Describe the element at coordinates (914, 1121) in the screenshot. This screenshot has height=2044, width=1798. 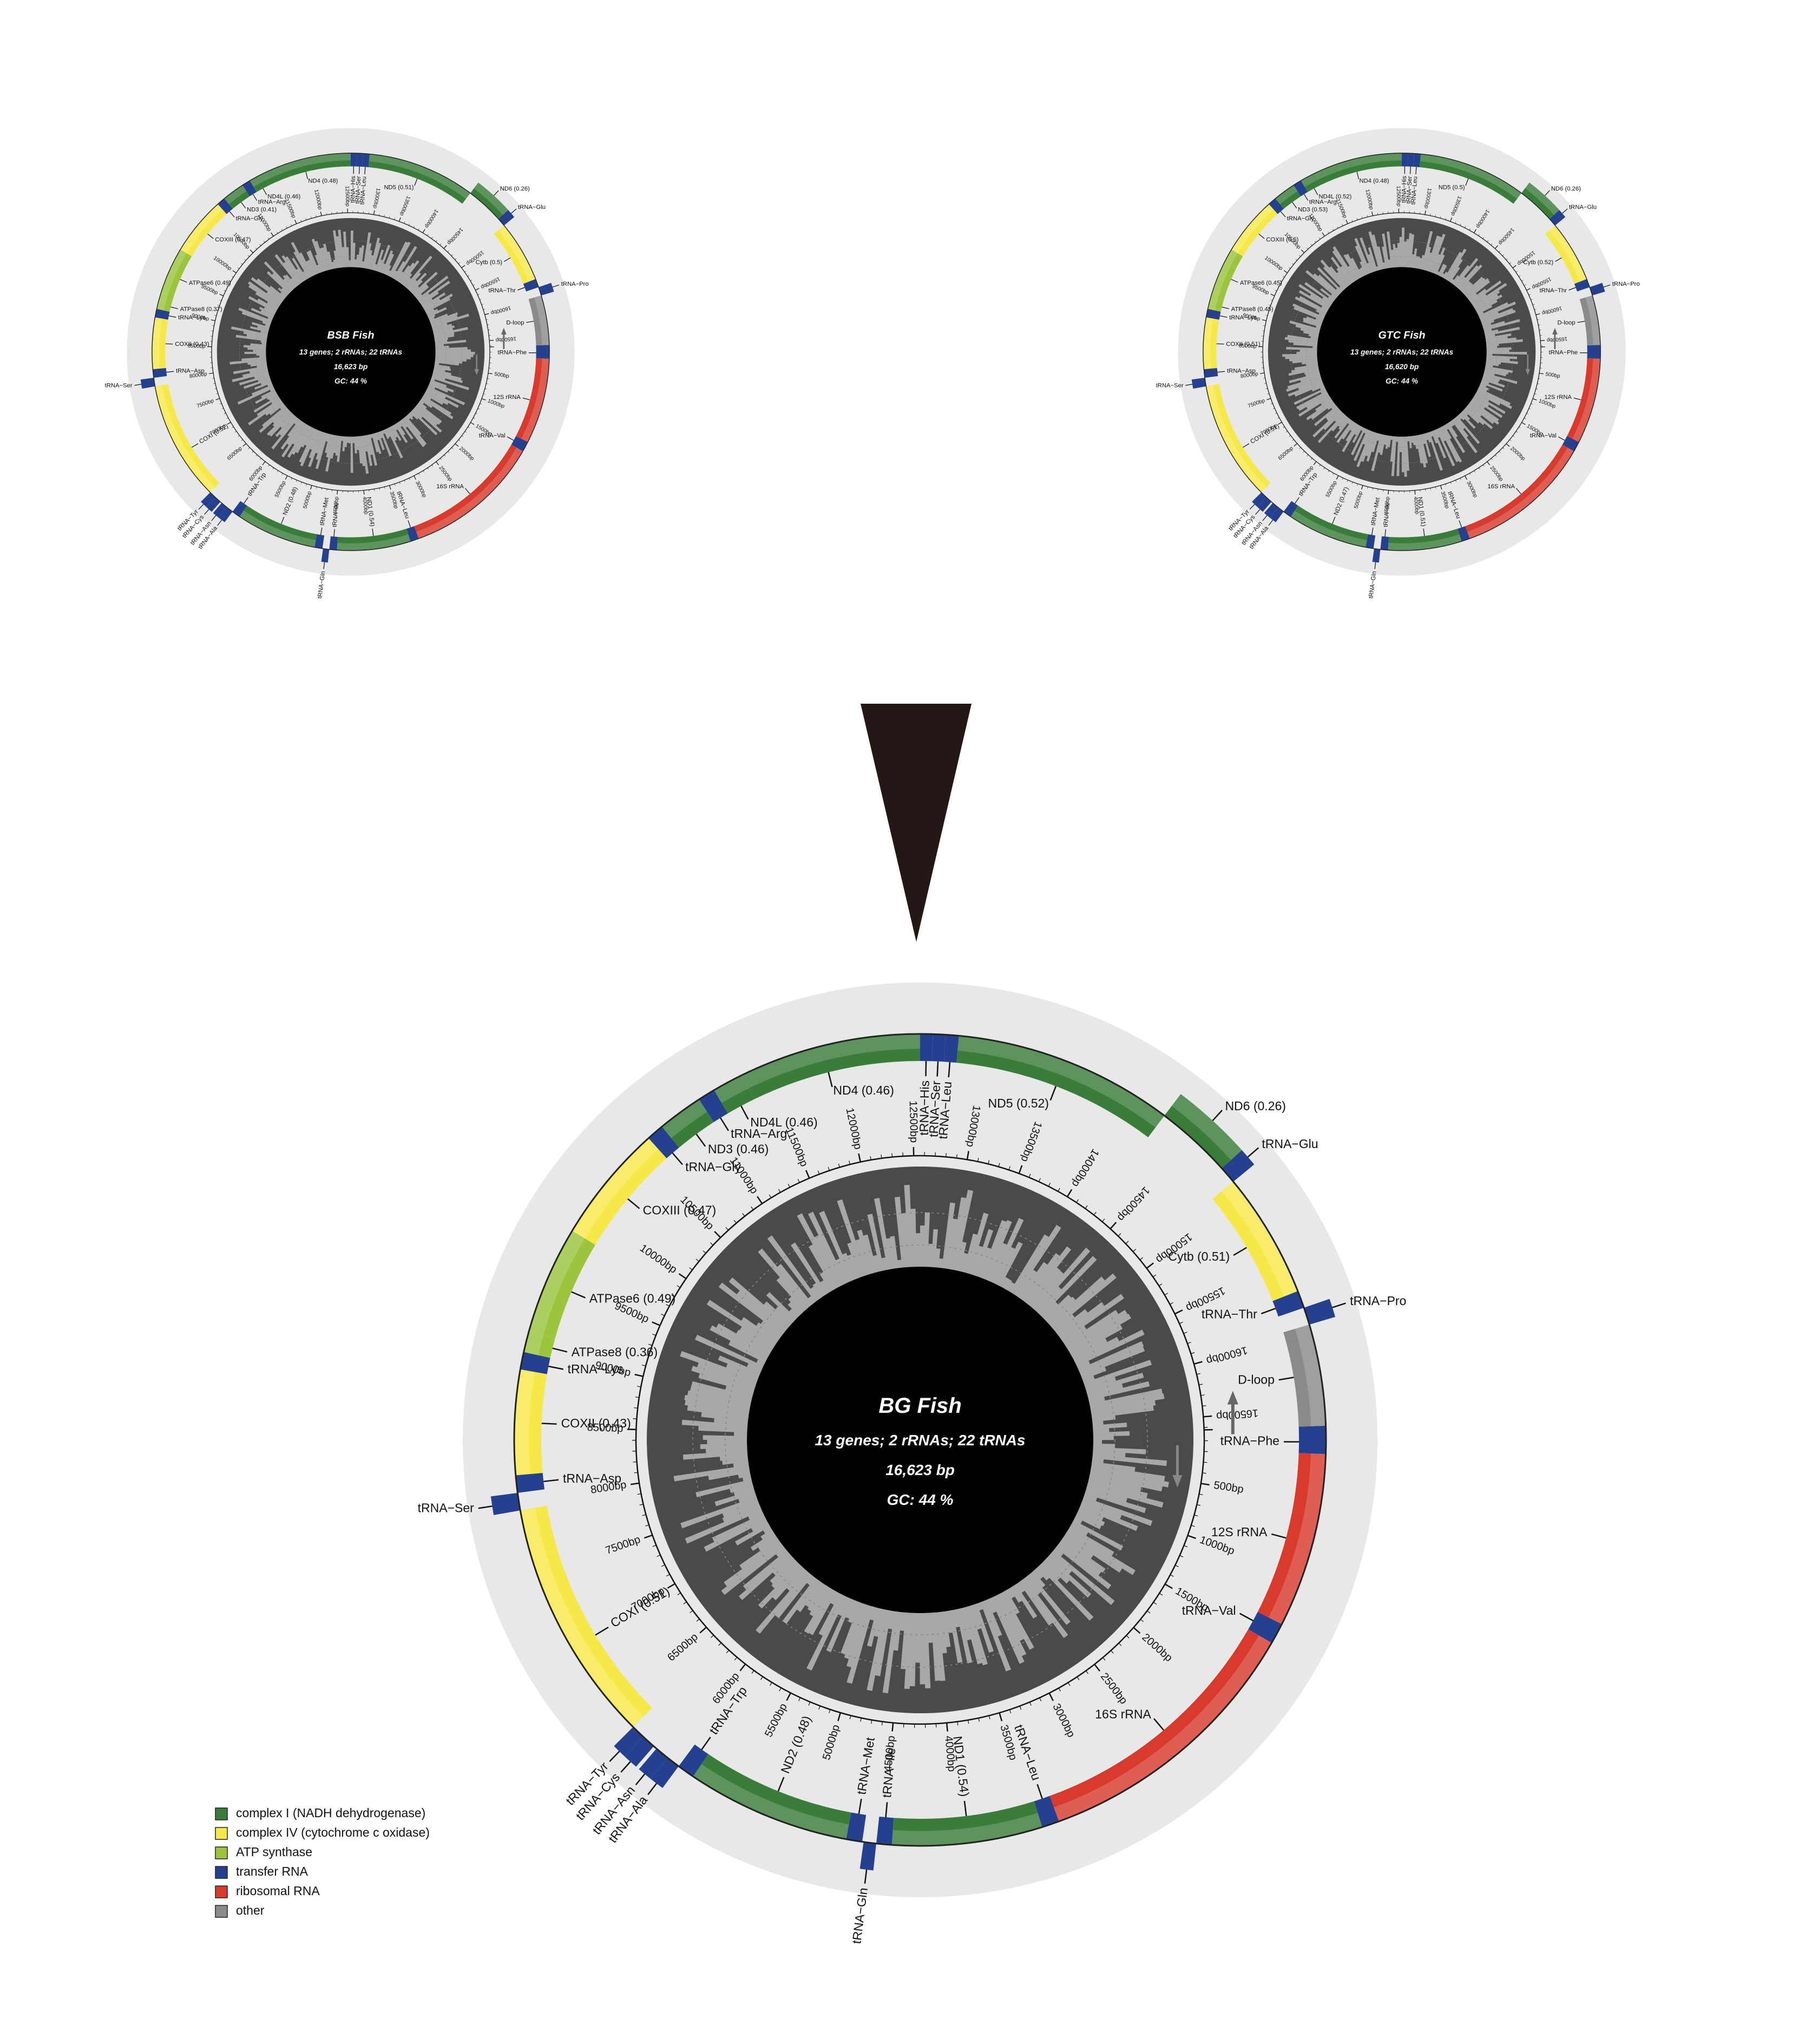
I see `coordinate-tick-label: 12500bp` at that location.